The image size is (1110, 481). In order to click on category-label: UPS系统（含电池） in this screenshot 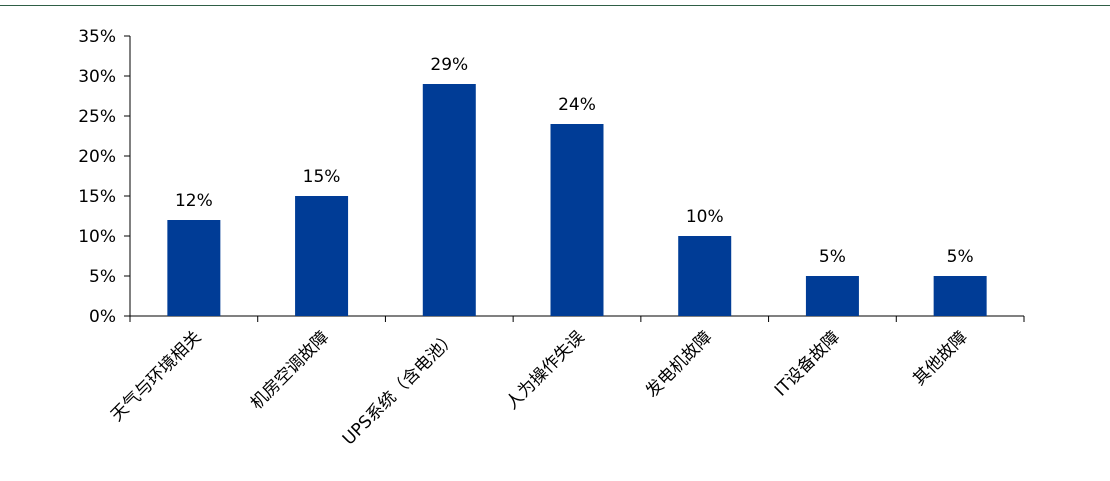, I will do `click(400, 388)`.